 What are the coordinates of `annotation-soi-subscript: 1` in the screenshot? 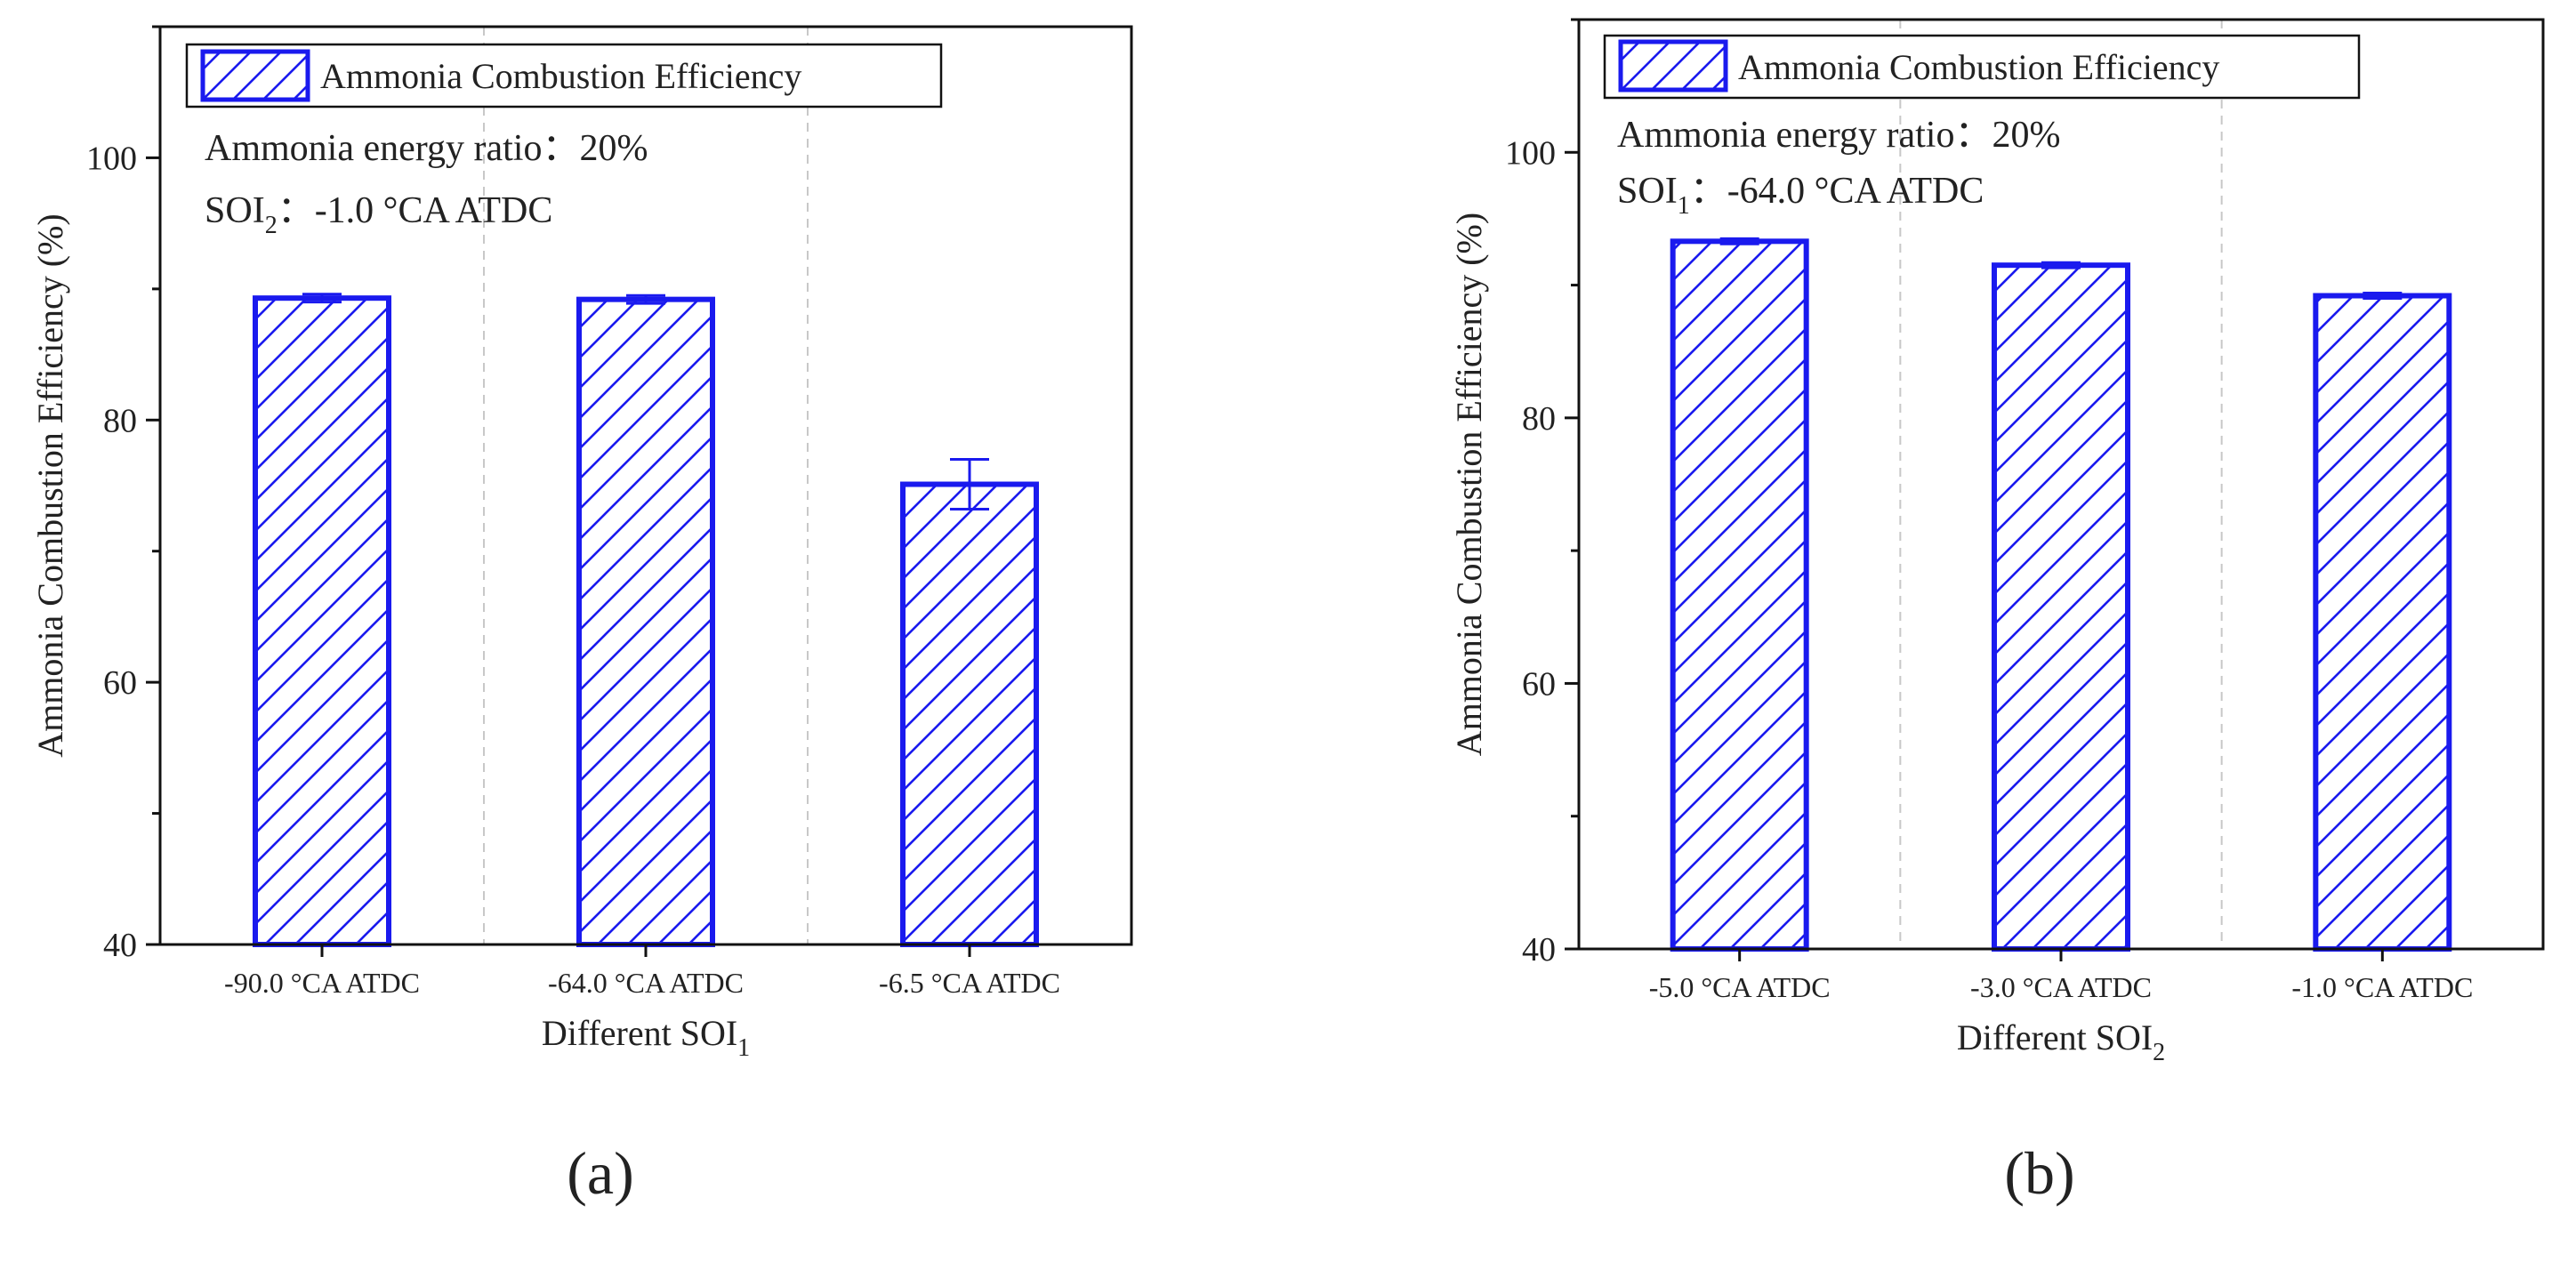 It's located at (1684, 206).